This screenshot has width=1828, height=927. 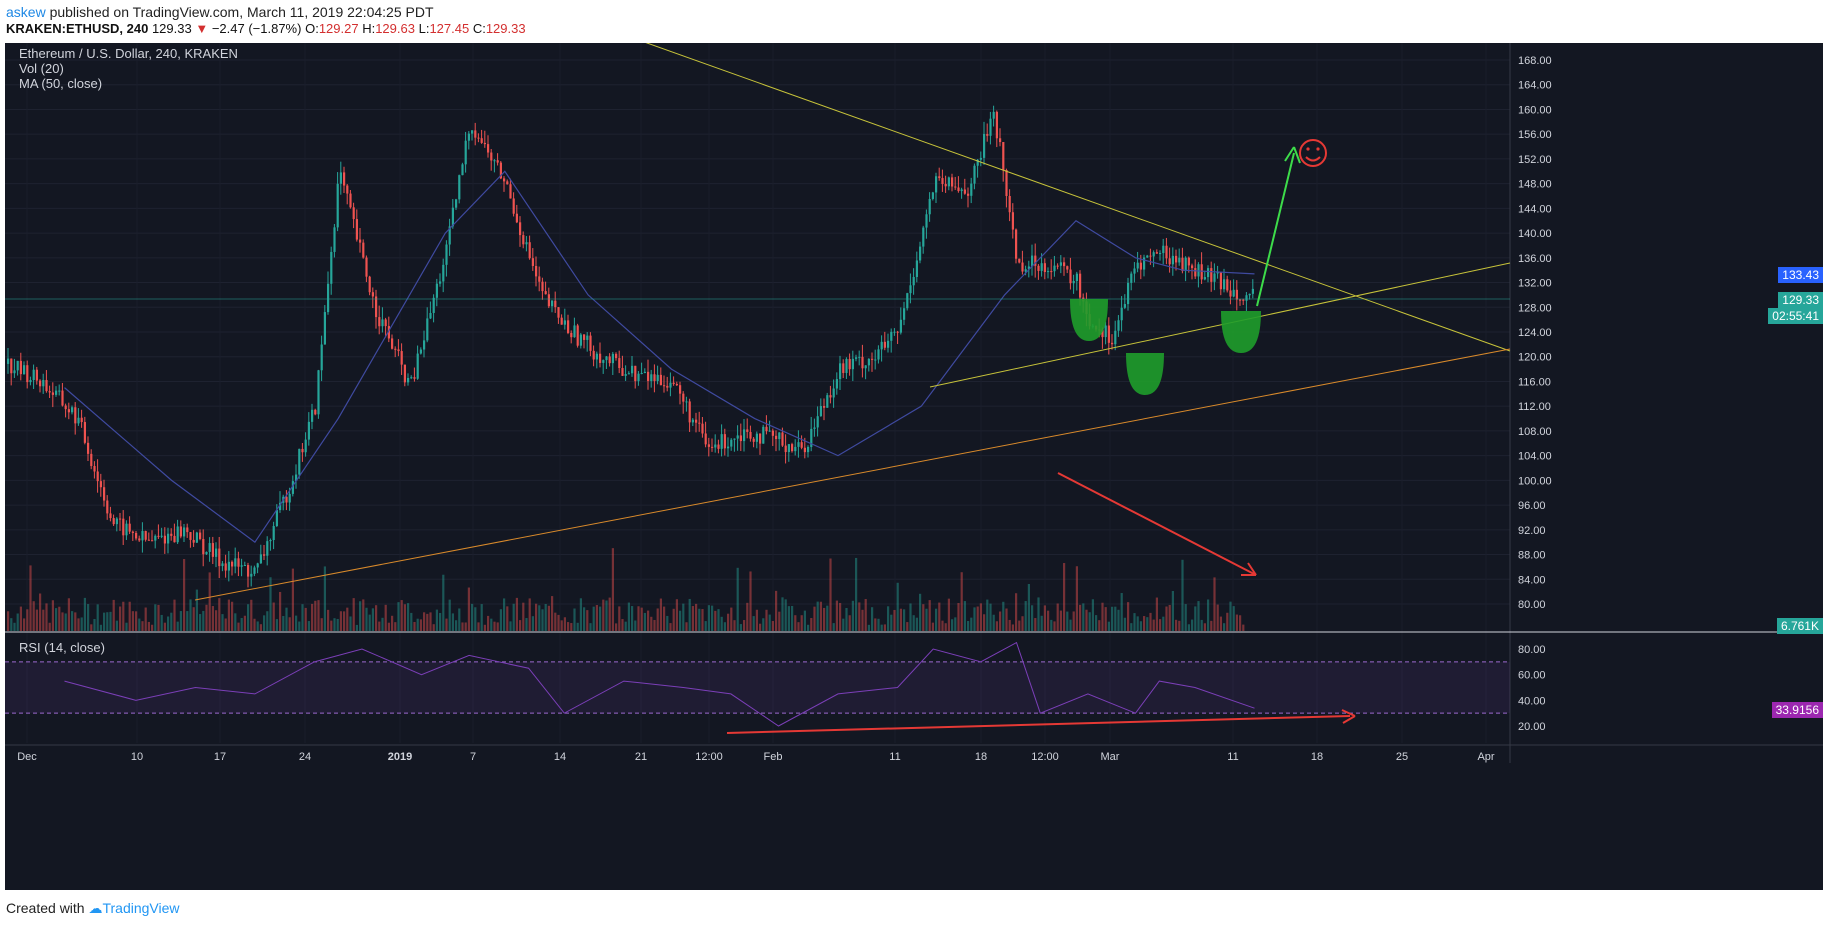 What do you see at coordinates (26, 12) in the screenshot?
I see `author-link: askew` at bounding box center [26, 12].